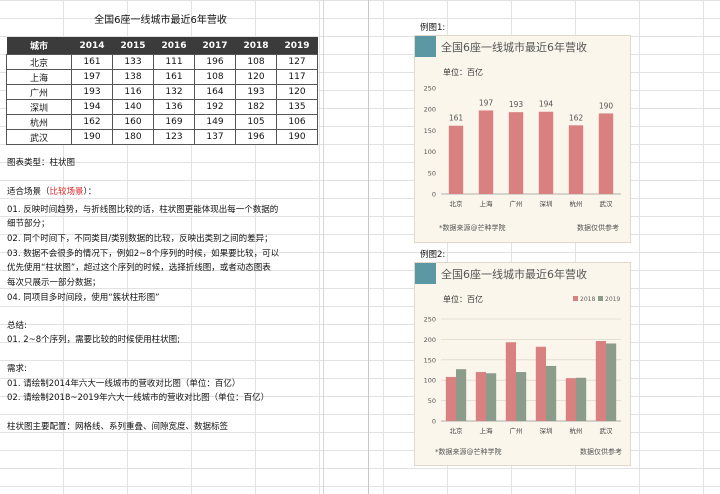  What do you see at coordinates (39, 122) in the screenshot?
I see `table-cell: 杭州` at bounding box center [39, 122].